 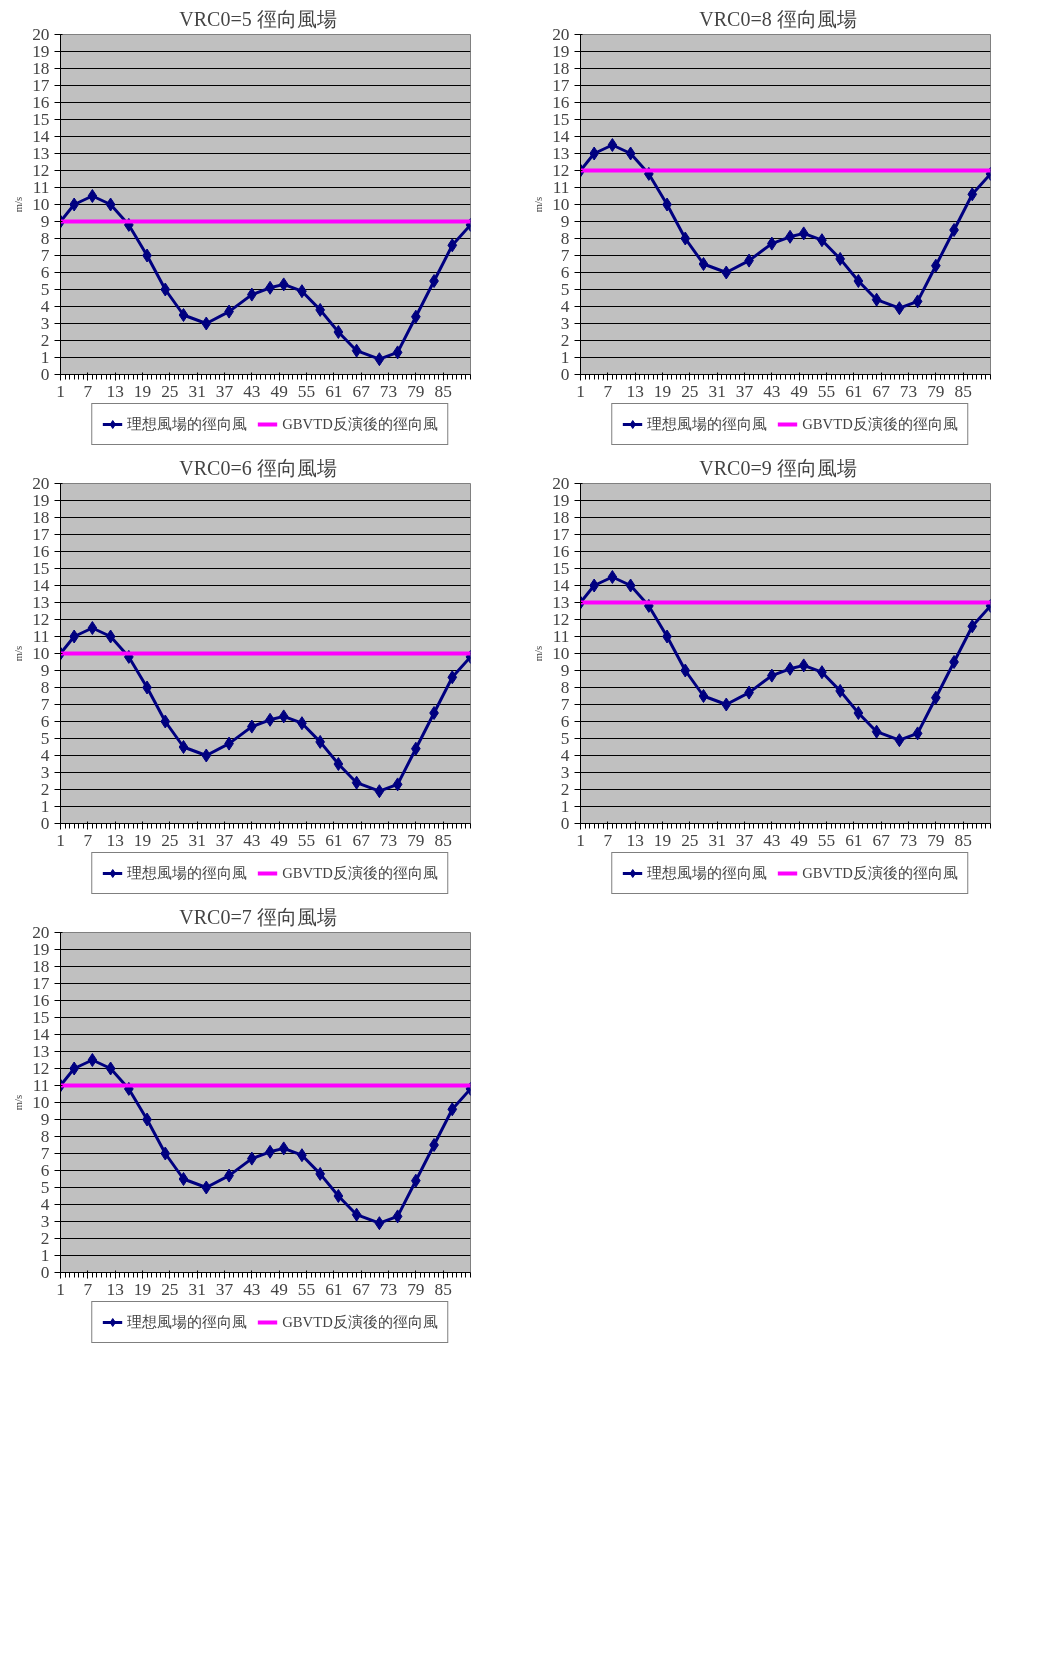 What do you see at coordinates (41, 966) in the screenshot?
I see `y-tick-label: 18` at bounding box center [41, 966].